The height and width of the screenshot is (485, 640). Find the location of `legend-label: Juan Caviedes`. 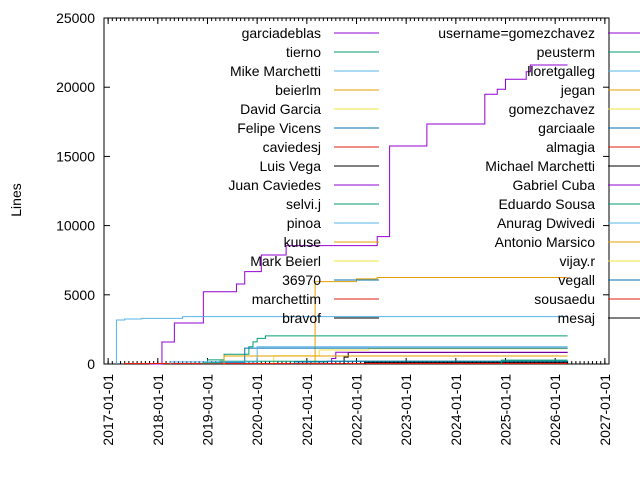

legend-label: Juan Caviedes is located at coordinates (274, 185).